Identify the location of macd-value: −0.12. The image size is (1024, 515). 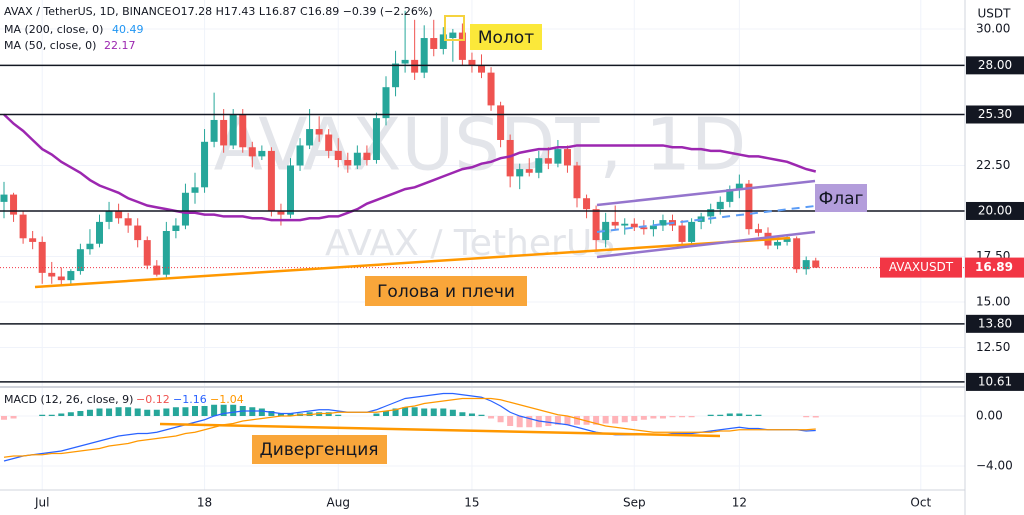
(153, 399).